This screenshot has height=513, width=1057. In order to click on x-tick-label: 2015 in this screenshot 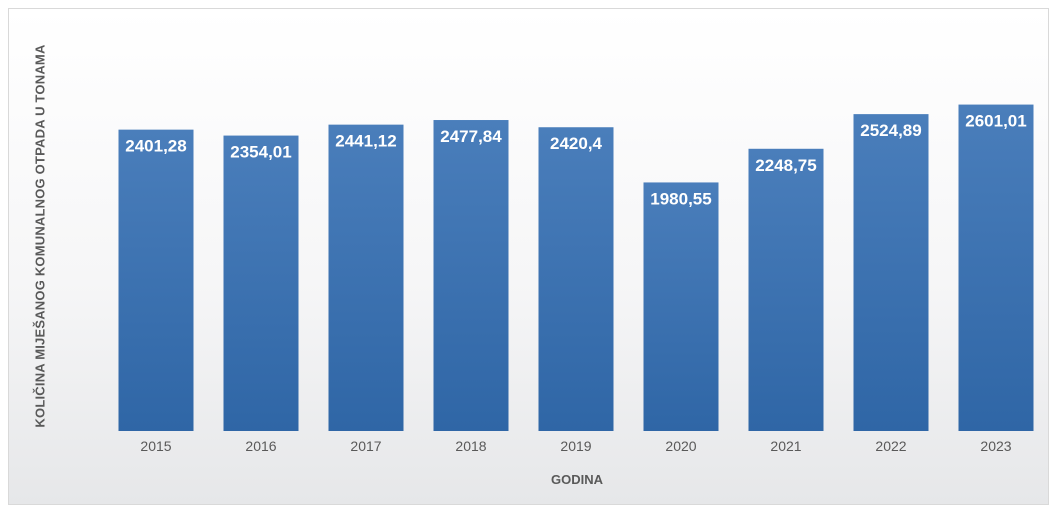, I will do `click(155, 446)`.